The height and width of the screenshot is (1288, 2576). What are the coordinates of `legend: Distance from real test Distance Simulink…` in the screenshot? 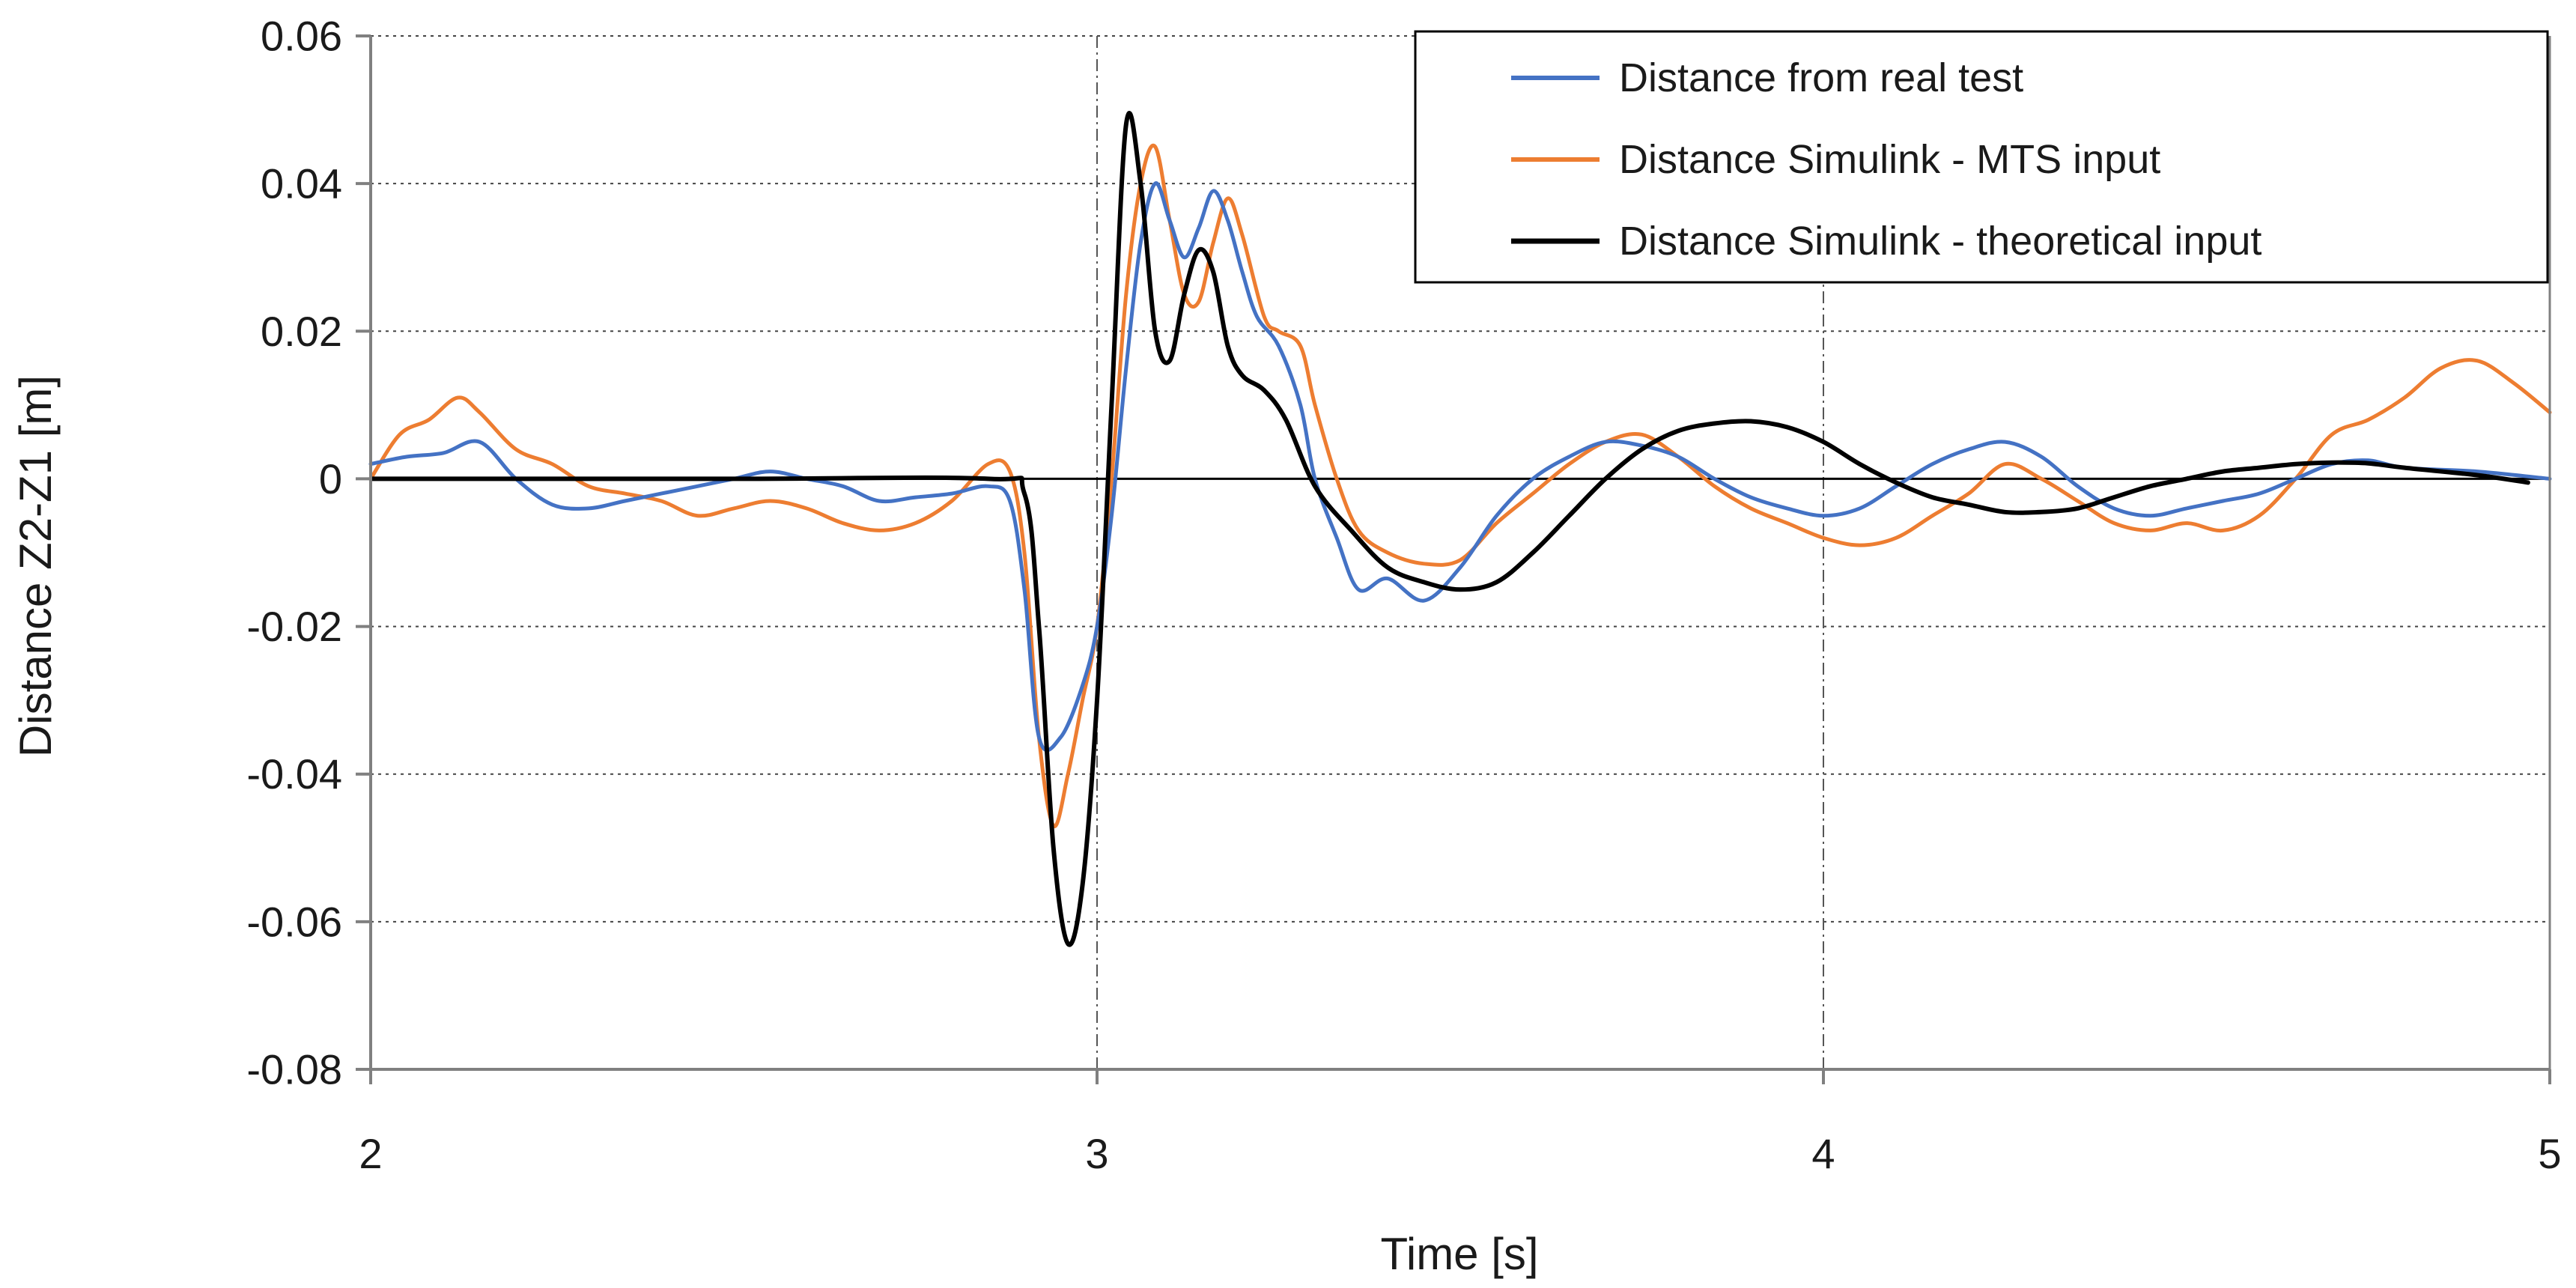 It's located at (1981, 157).